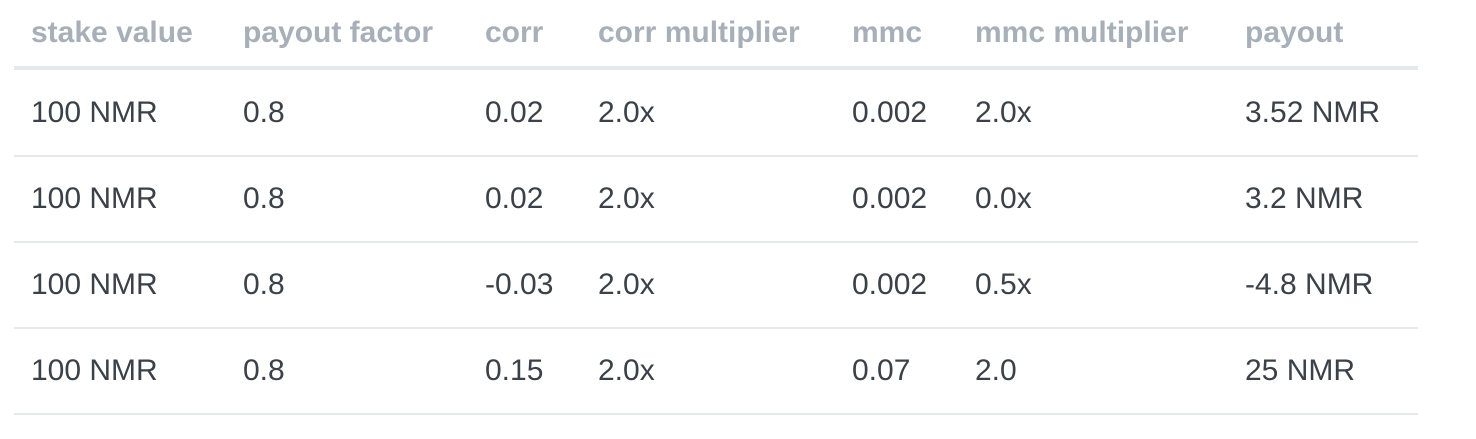 This screenshot has width=1476, height=439. Describe the element at coordinates (1093, 35) in the screenshot. I see `header-mmc-multiplier: mmc multiplier` at that location.